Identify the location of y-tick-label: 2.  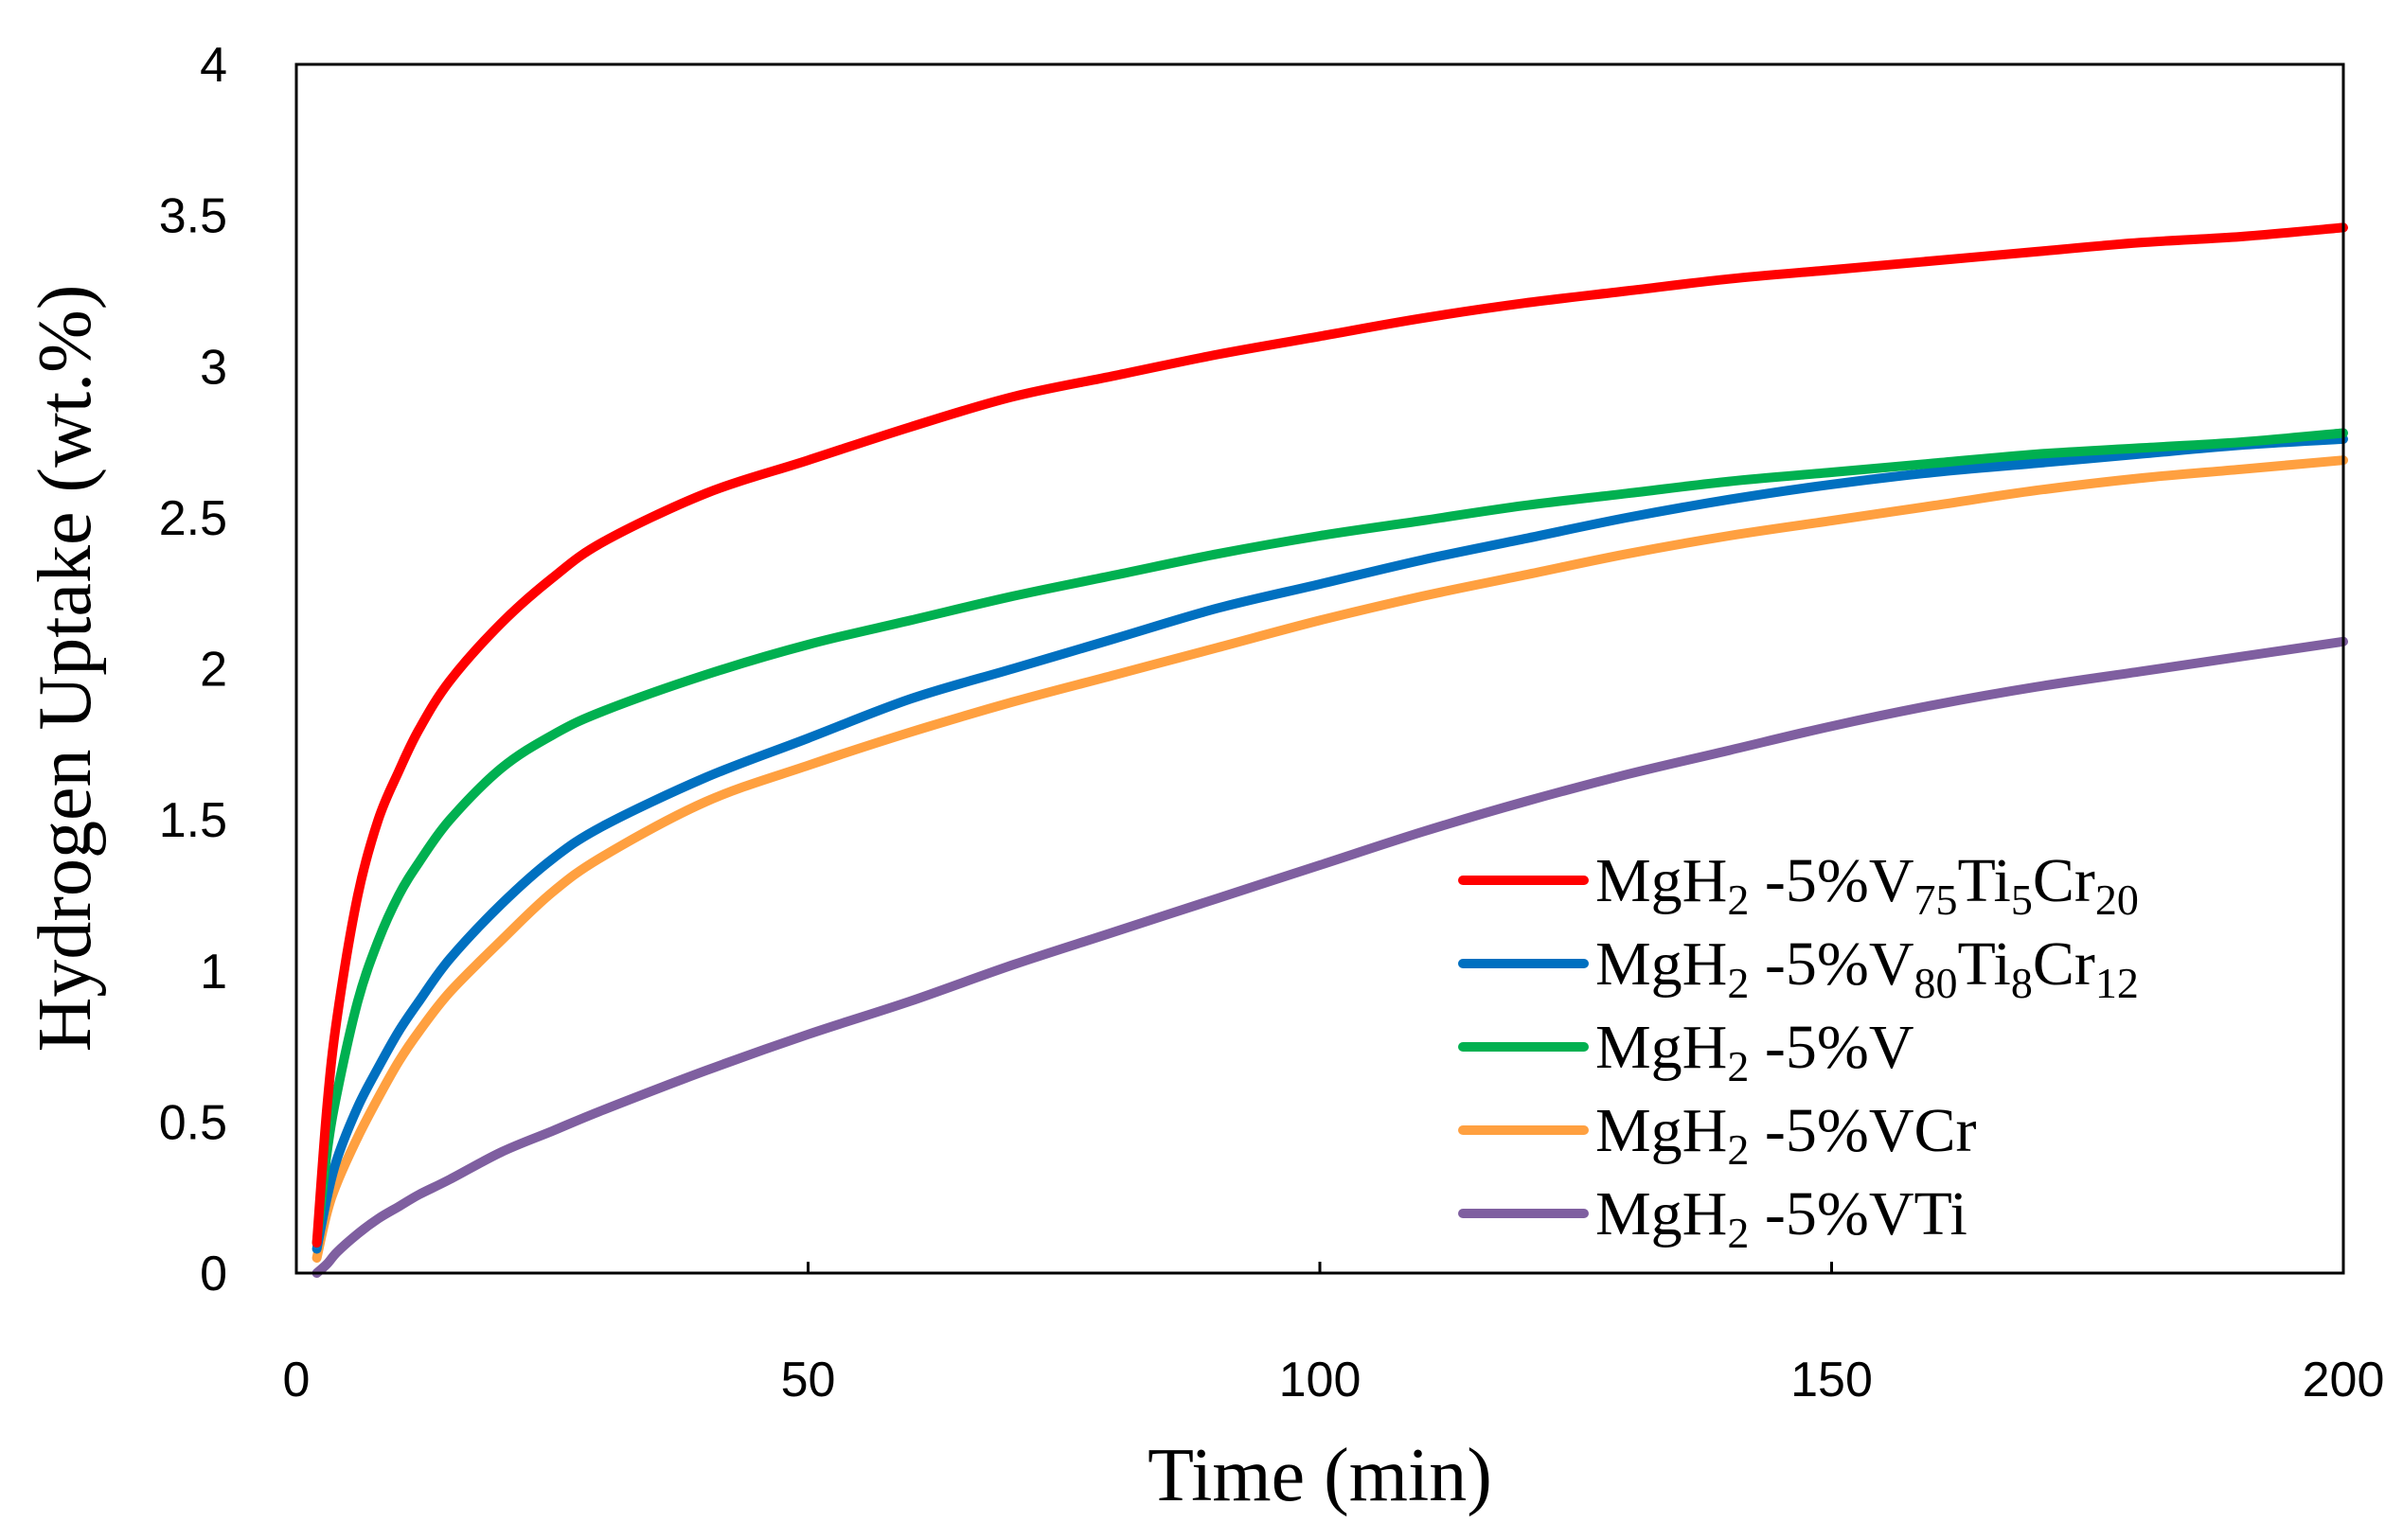
(213, 670).